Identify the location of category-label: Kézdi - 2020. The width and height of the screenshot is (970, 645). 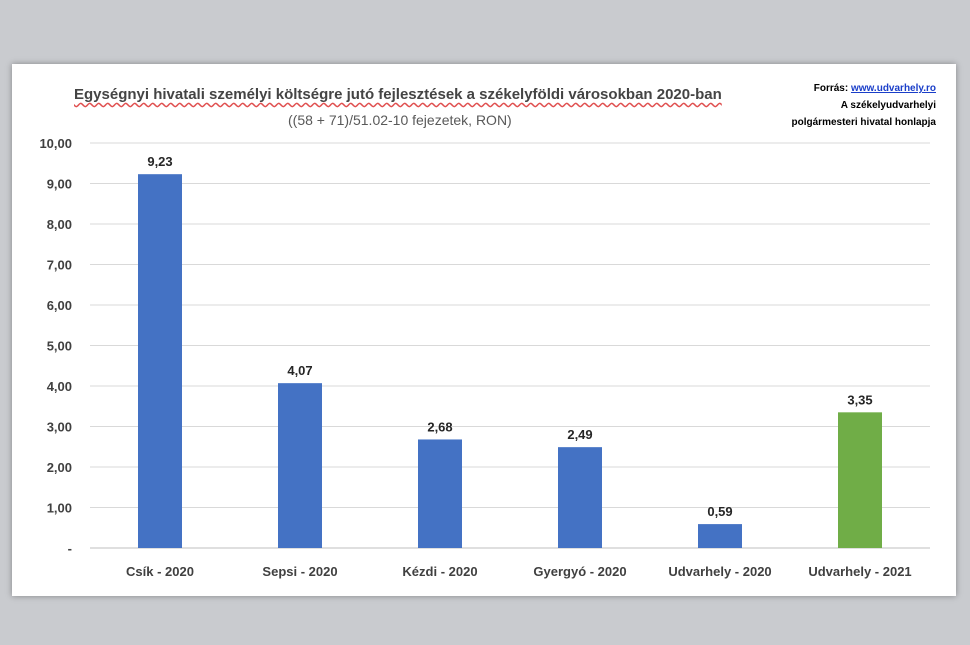
(439, 571).